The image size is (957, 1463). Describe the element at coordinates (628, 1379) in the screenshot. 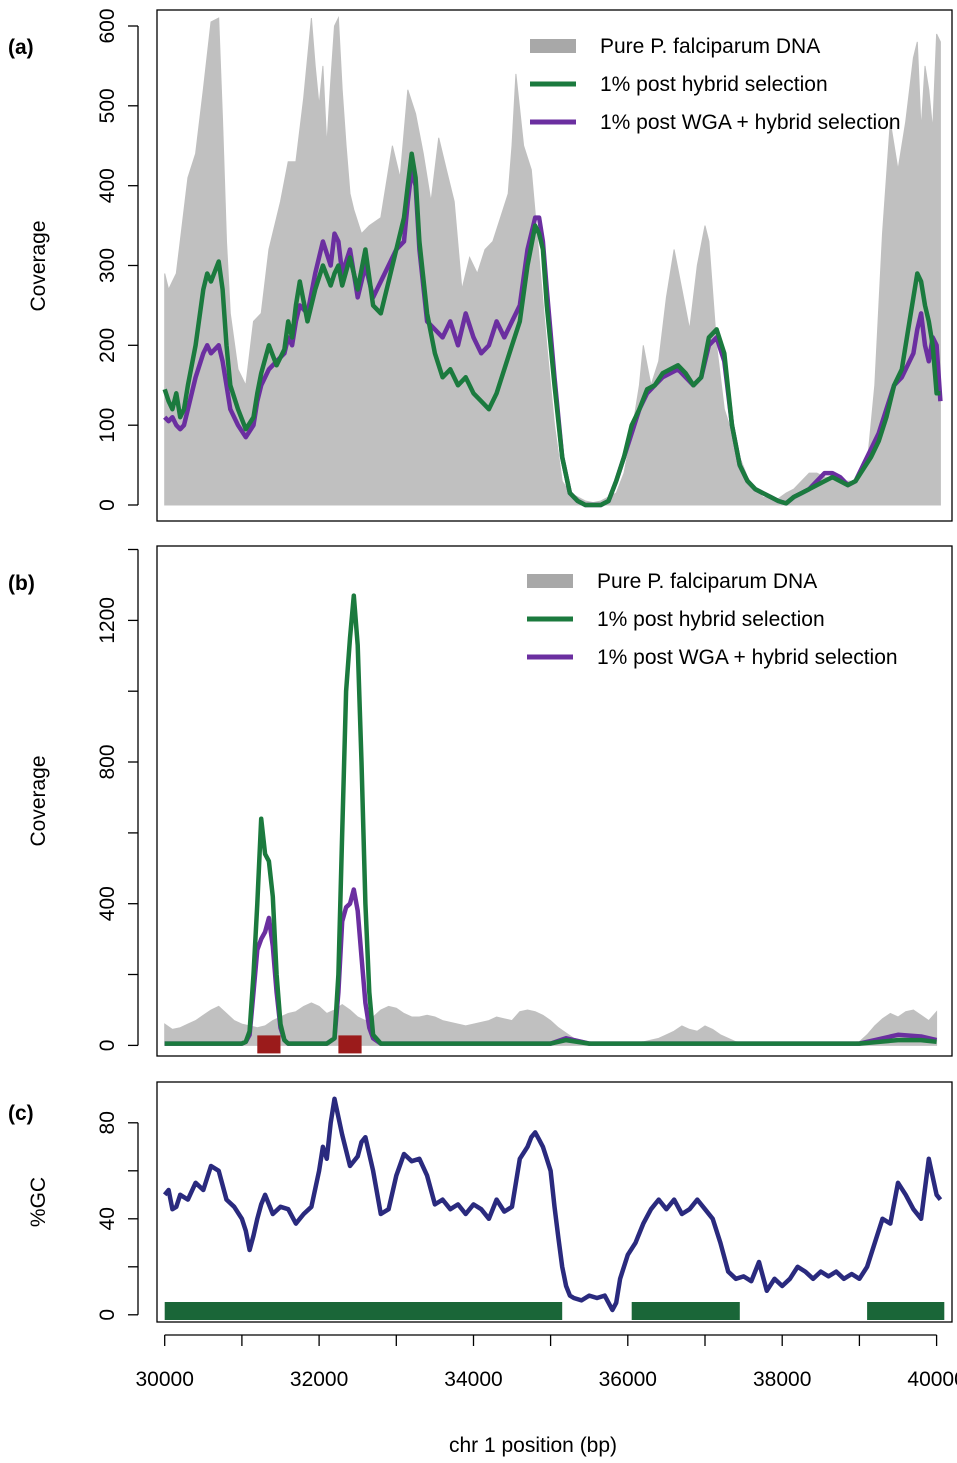

I see `x-tick-label: 36000` at that location.